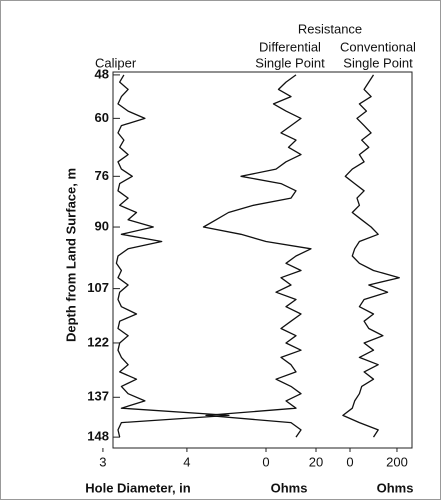 The image size is (441, 500). Describe the element at coordinates (98, 436) in the screenshot. I see `y-tick-label: 148` at that location.